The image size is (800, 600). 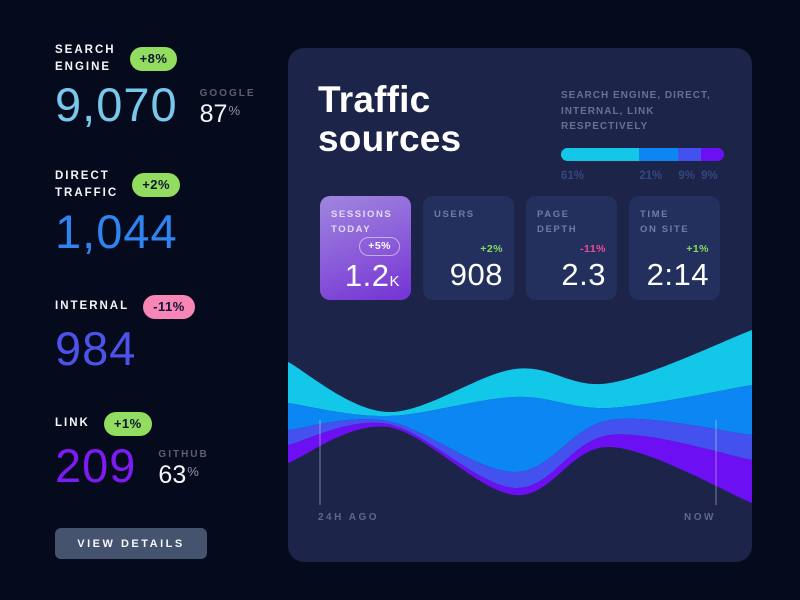 What do you see at coordinates (674, 248) in the screenshot?
I see `stat-time-on-site: TIME ON SITE +1% 2:14` at bounding box center [674, 248].